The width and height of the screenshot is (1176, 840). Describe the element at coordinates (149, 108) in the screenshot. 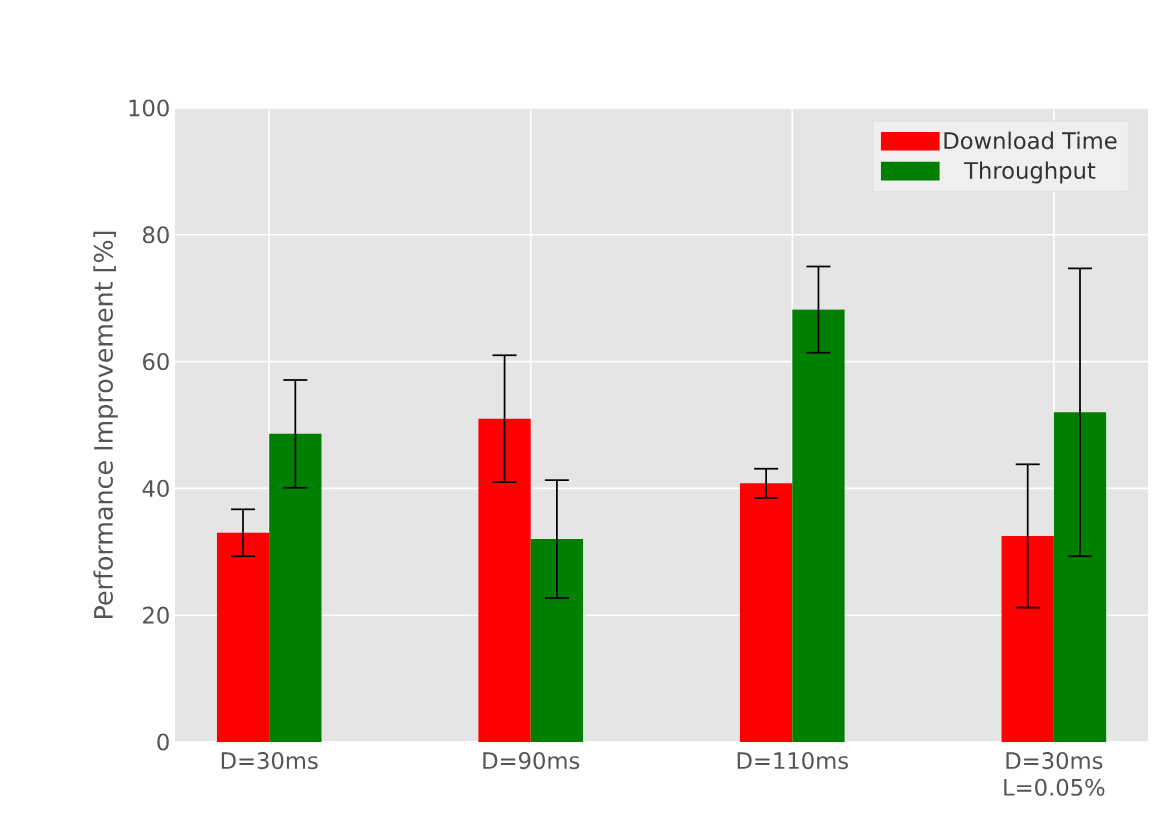

I see `y-tick-label: 100` at that location.